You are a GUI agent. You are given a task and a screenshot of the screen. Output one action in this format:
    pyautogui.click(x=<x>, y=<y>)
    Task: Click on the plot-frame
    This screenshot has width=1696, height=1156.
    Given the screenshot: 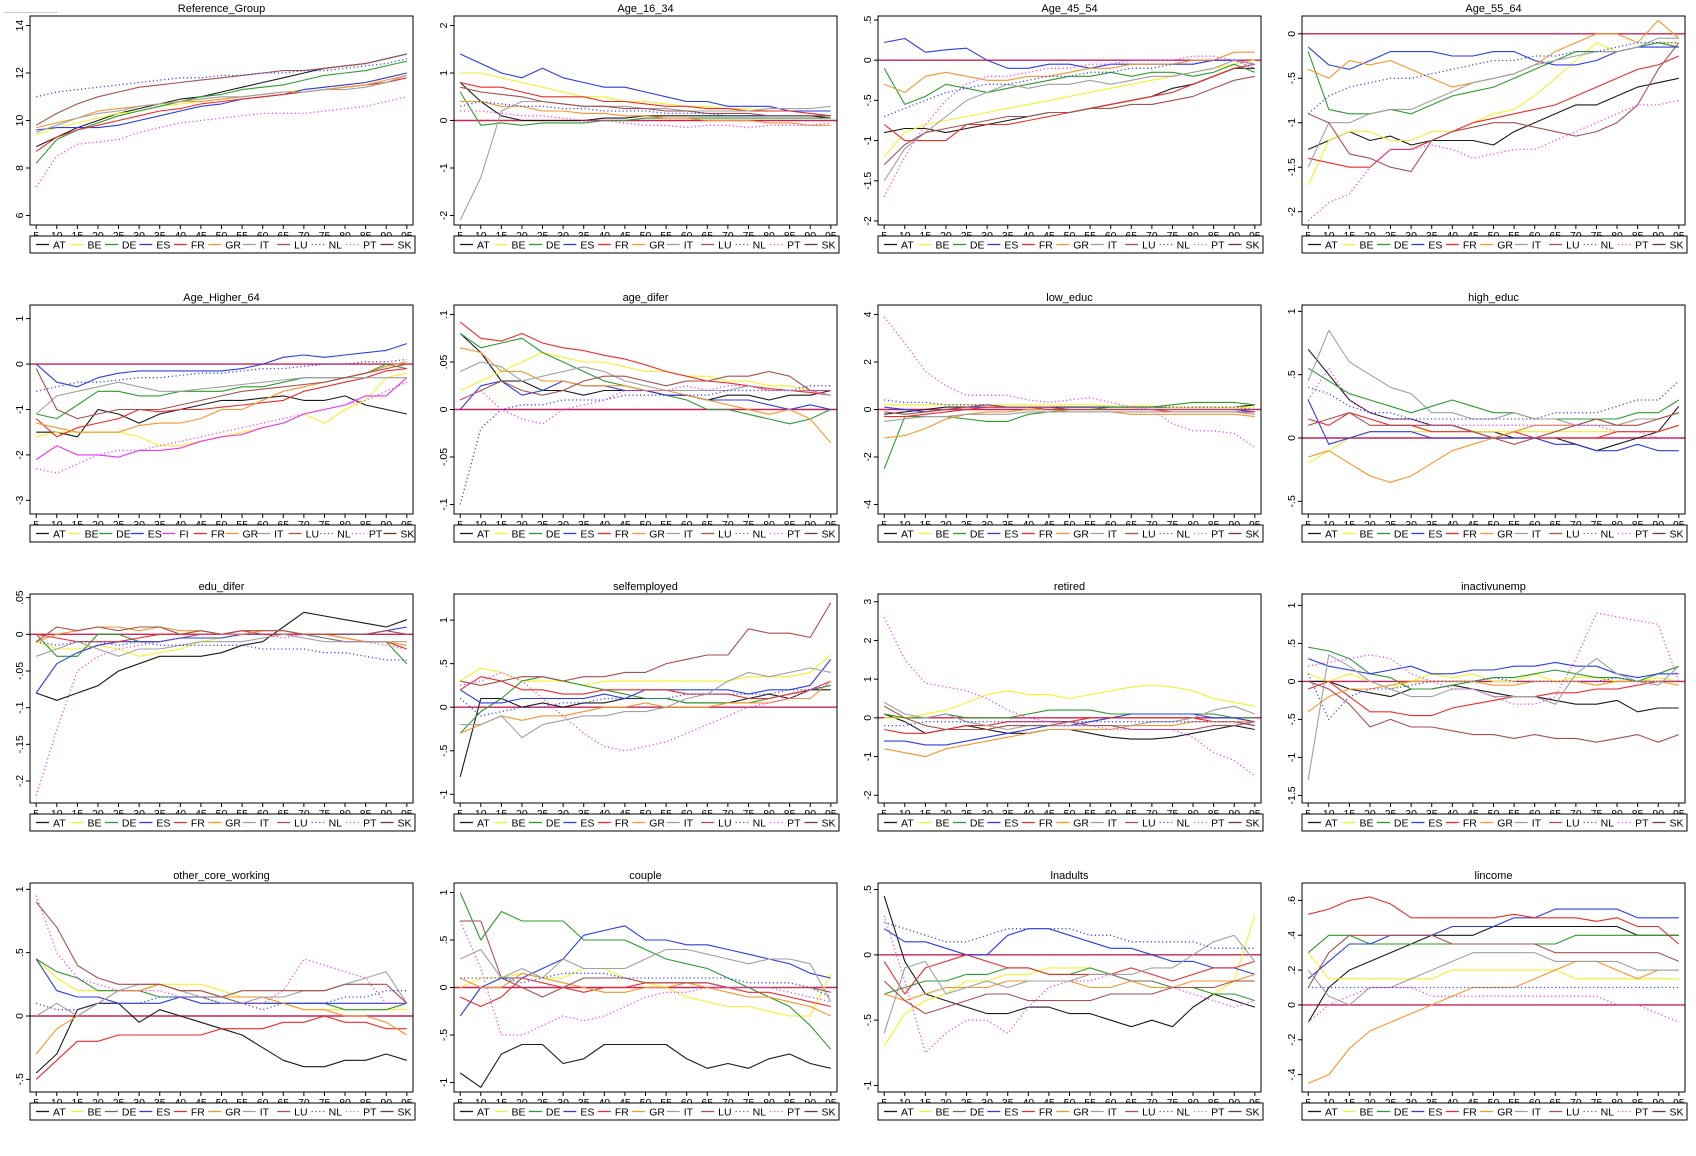 What is the action you would take?
    pyautogui.click(x=221, y=698)
    